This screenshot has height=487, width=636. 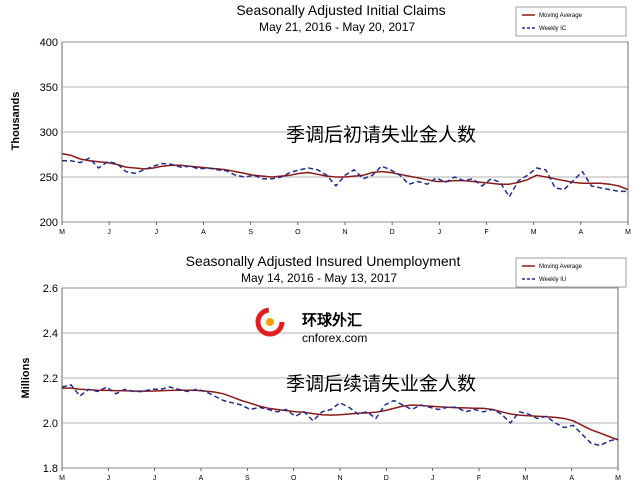 I want to click on y-tick-label: 2.4, so click(x=50, y=334).